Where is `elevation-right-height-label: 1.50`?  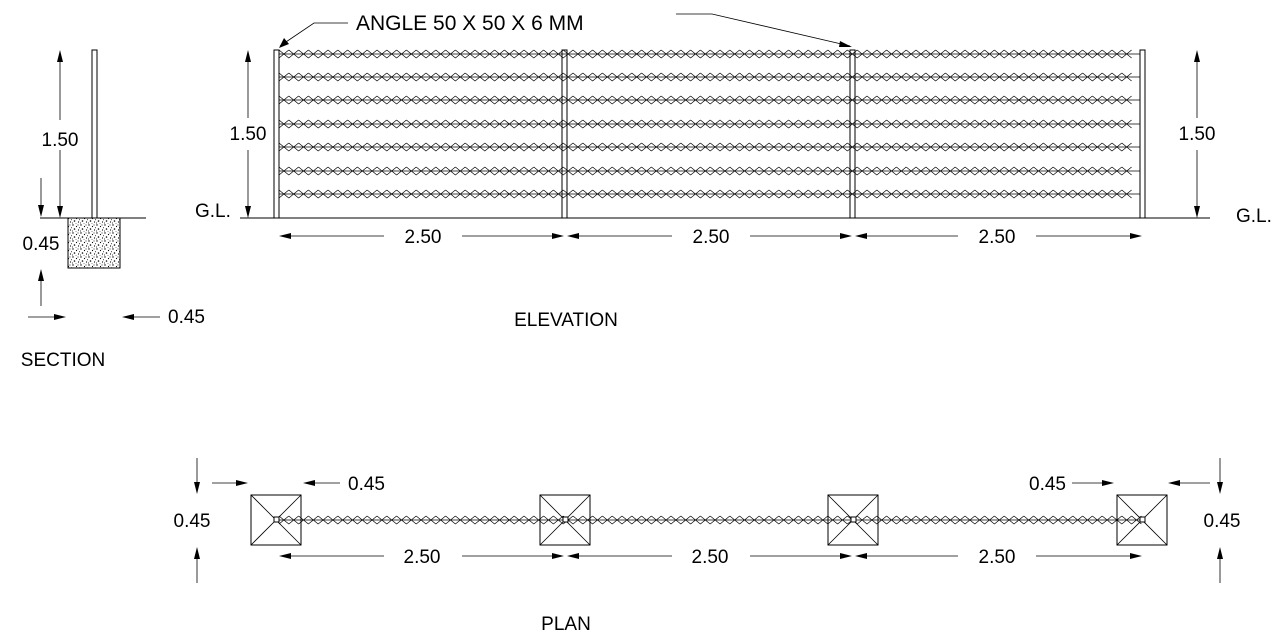
elevation-right-height-label: 1.50 is located at coordinates (1197, 134).